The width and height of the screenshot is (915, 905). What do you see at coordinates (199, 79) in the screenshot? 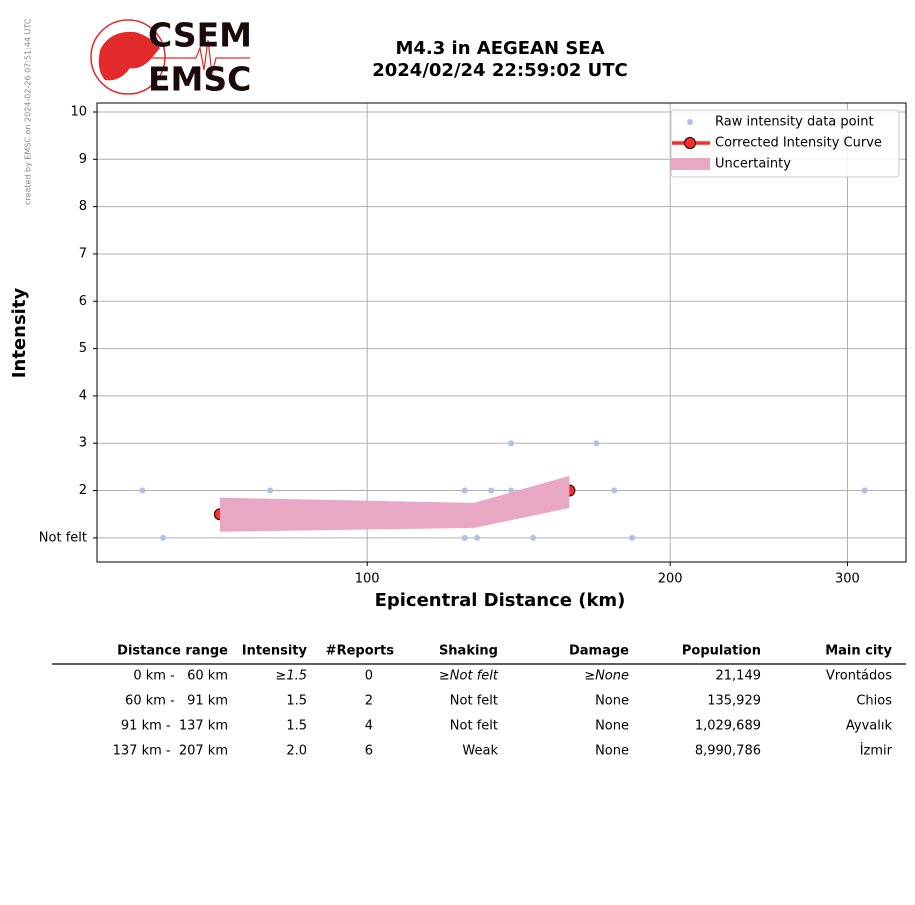
I see `logo-bottom: EMSC` at bounding box center [199, 79].